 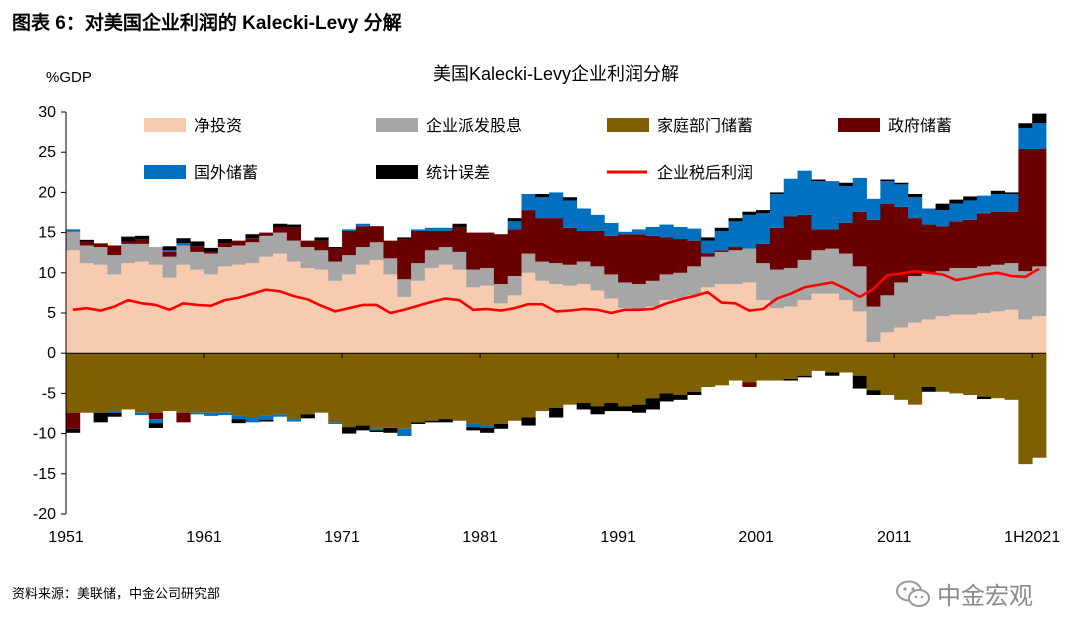 I want to click on y-tick-label: 0, so click(x=51, y=353).